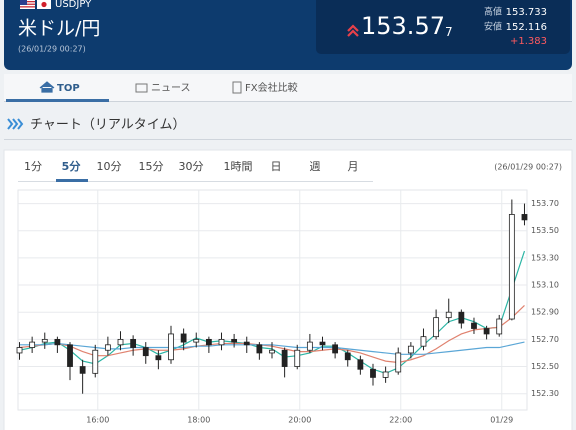 The image size is (576, 430). I want to click on chart-time: (26/01/29 00:27), so click(528, 167).